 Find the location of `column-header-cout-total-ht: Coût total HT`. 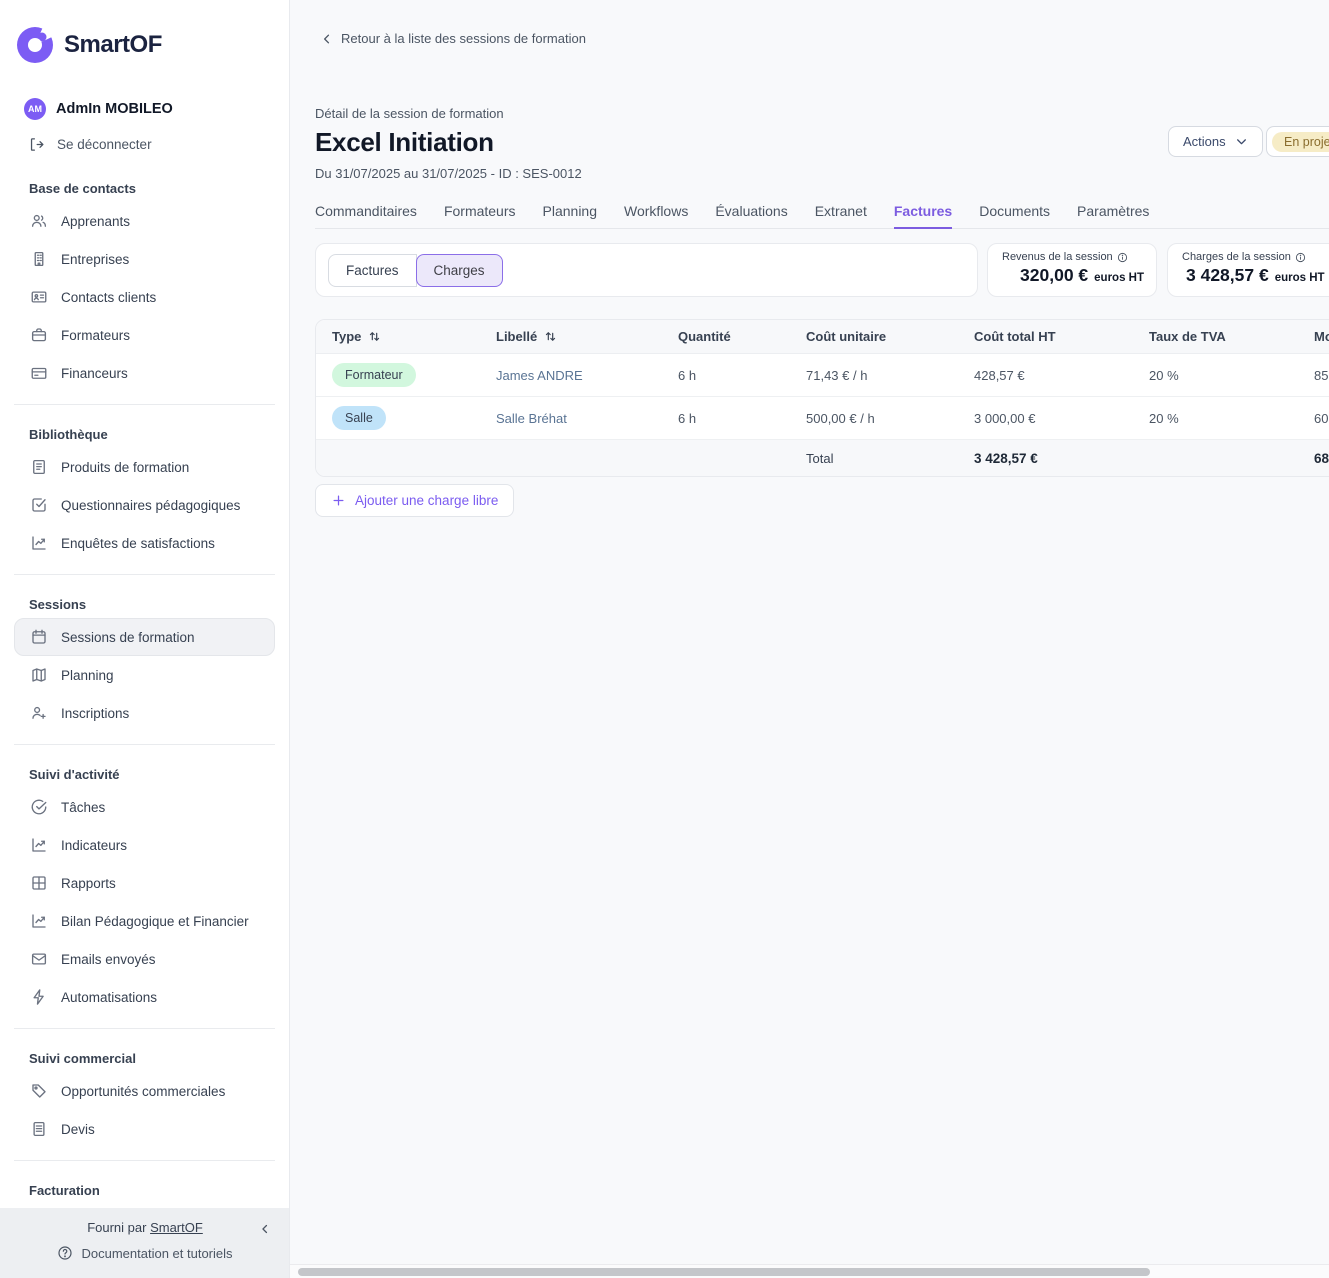

column-header-cout-total-ht: Coût total HT is located at coordinates (1015, 336).